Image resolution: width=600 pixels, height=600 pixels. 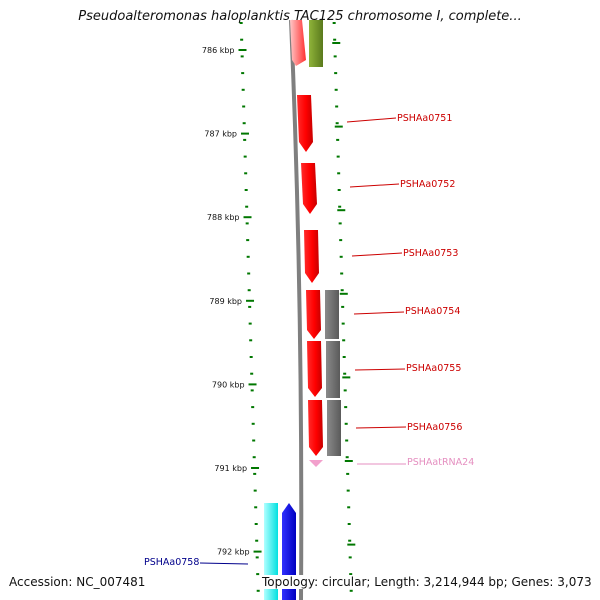 I want to click on tick-label-787: 787 kbp, so click(x=220, y=134).